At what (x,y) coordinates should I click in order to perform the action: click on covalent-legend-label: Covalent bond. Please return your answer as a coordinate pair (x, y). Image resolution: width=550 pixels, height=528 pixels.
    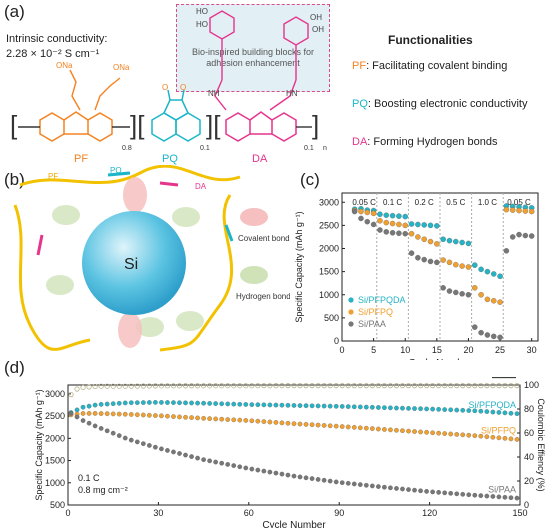
    Looking at the image, I should click on (264, 238).